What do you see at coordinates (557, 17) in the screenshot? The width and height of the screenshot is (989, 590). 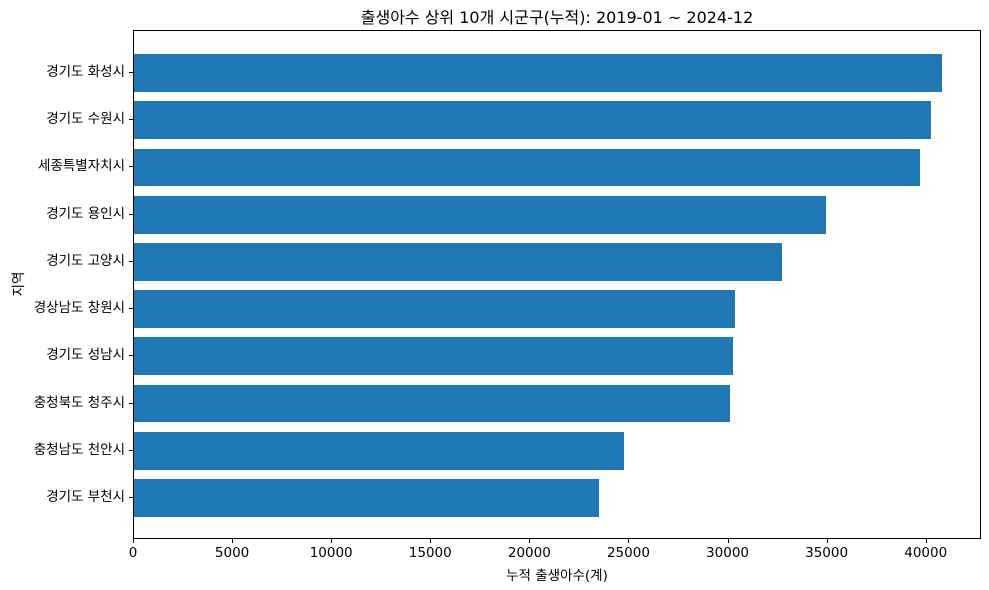 I see `chart-title: 출생아수 상위 10개 시군구(누적): 2019-01 ~ 2024-12` at bounding box center [557, 17].